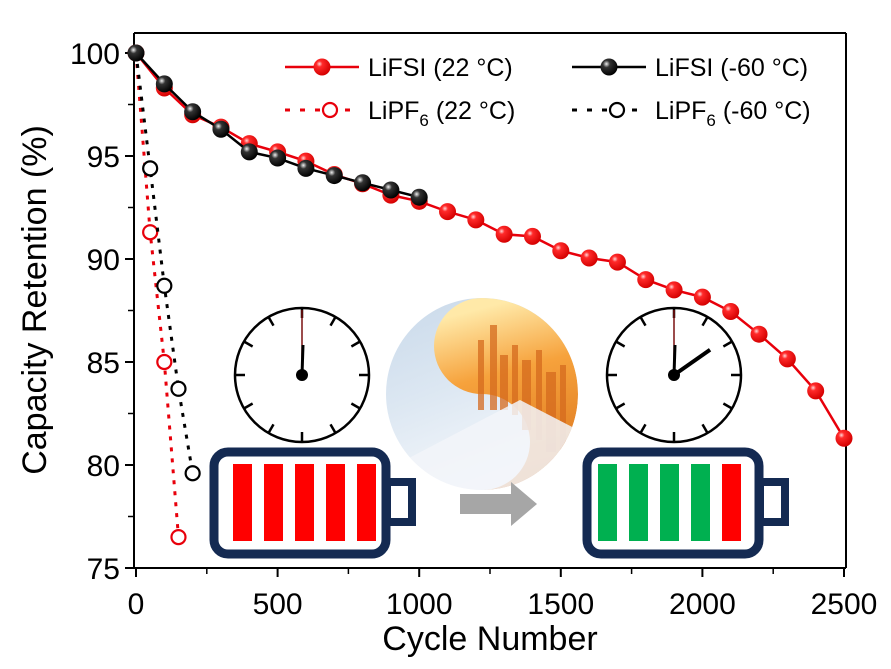 Image resolution: width=891 pixels, height=669 pixels. Describe the element at coordinates (103, 466) in the screenshot. I see `y-tick-label: 80` at that location.